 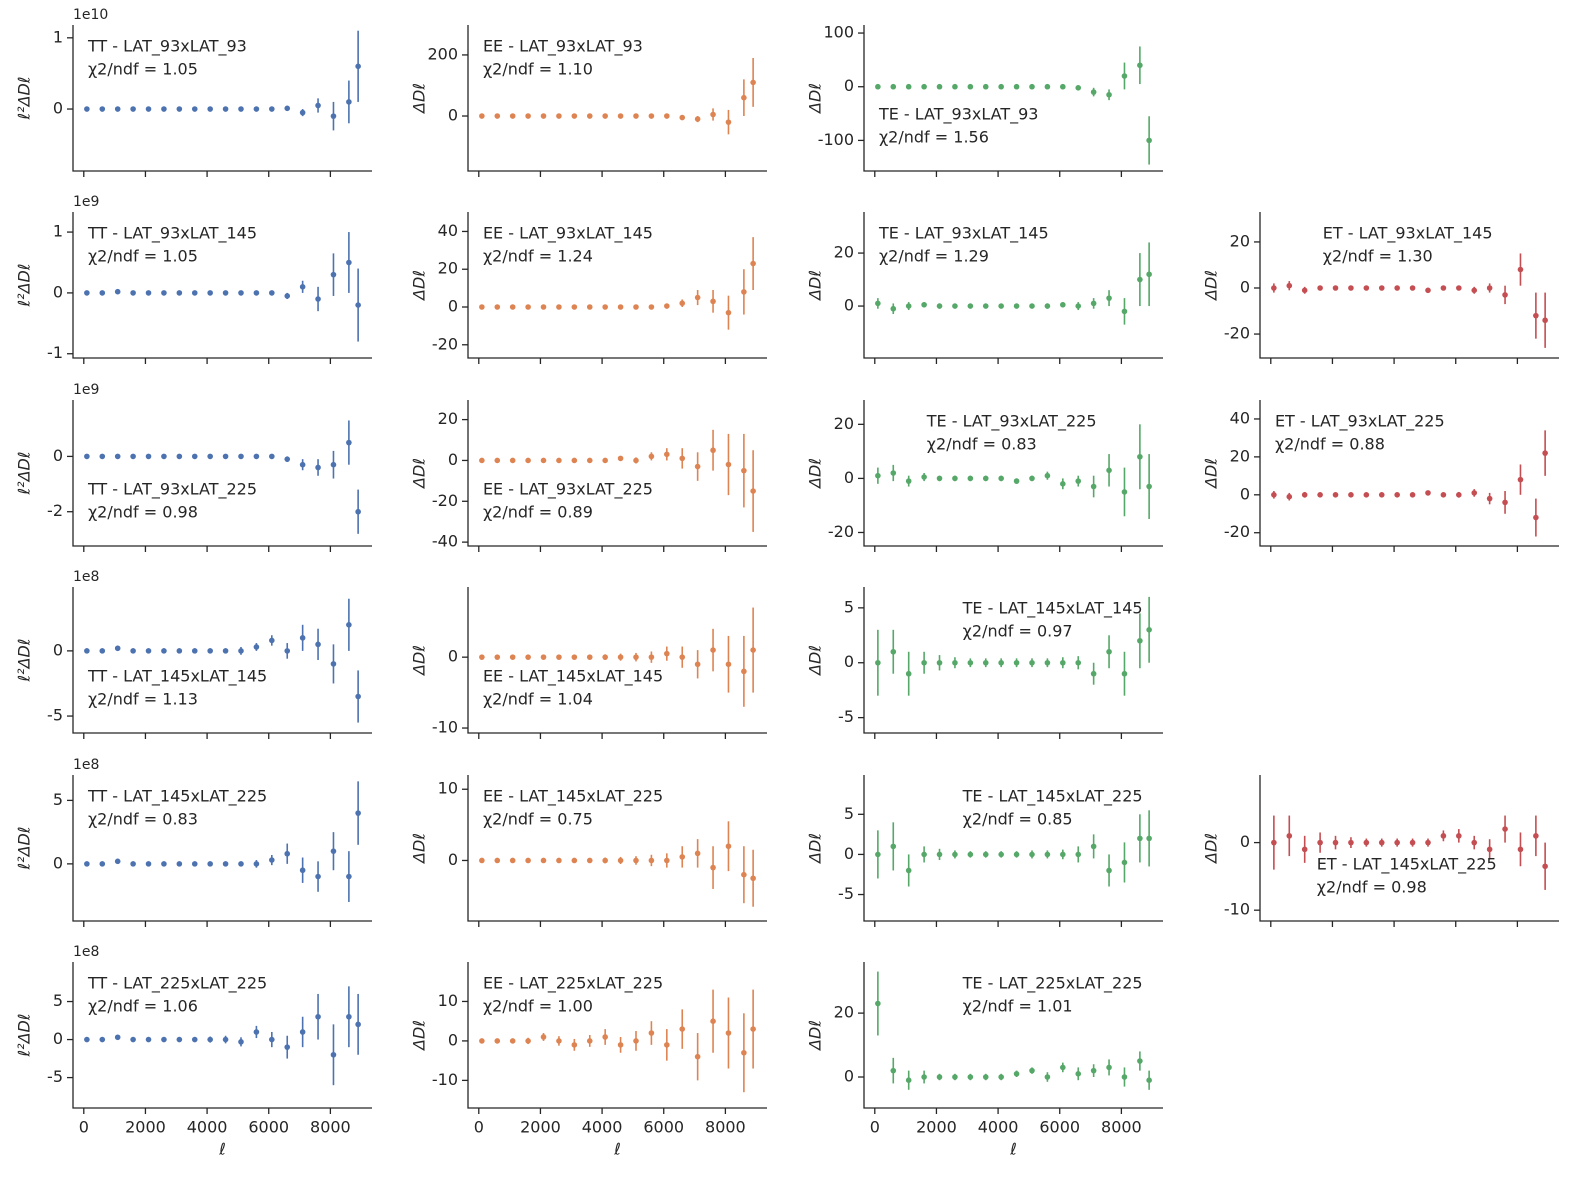 What do you see at coordinates (815, 474) in the screenshot?
I see `y-axis-label: ΔDℓ` at bounding box center [815, 474].